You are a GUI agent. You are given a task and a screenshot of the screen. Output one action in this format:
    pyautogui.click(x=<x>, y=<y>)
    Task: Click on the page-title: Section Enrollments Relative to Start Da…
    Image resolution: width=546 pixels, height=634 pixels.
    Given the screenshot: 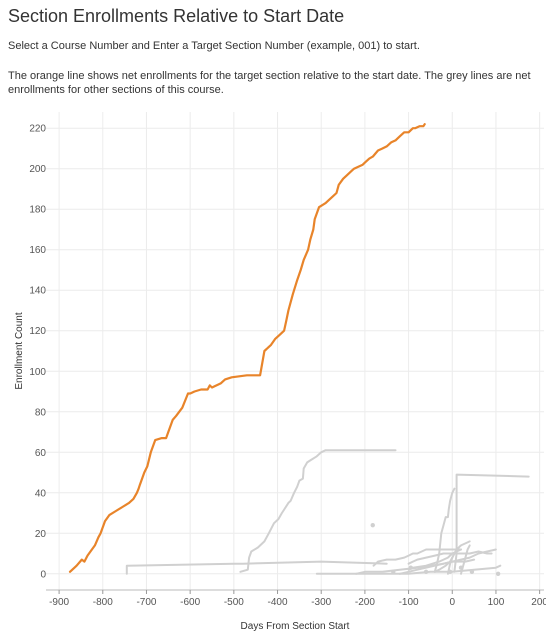 What is the action you would take?
    pyautogui.click(x=176, y=16)
    